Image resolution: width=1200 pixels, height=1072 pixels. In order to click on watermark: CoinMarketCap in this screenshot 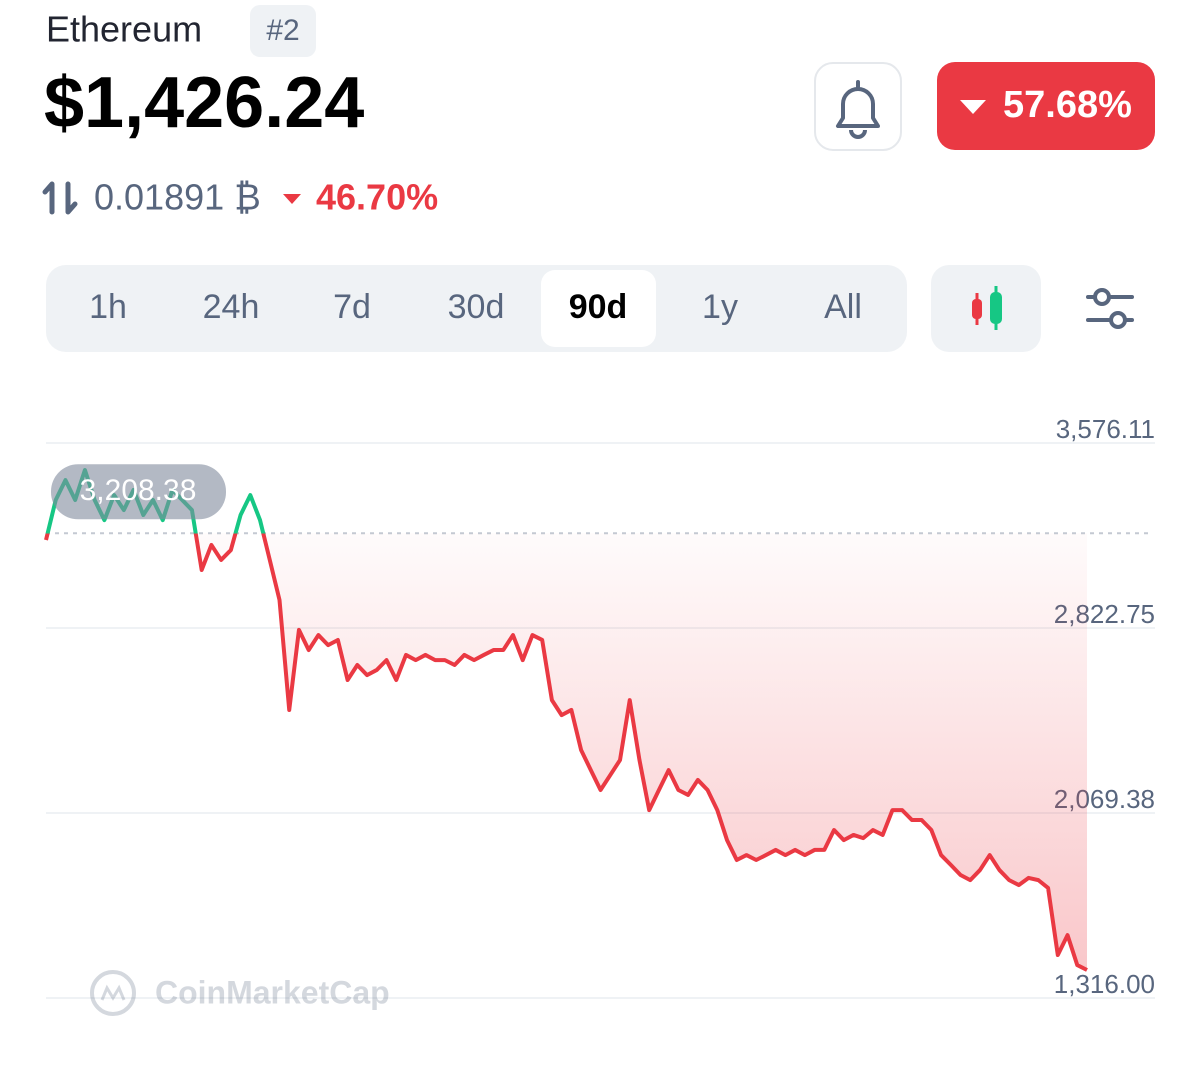, I will do `click(240, 993)`.